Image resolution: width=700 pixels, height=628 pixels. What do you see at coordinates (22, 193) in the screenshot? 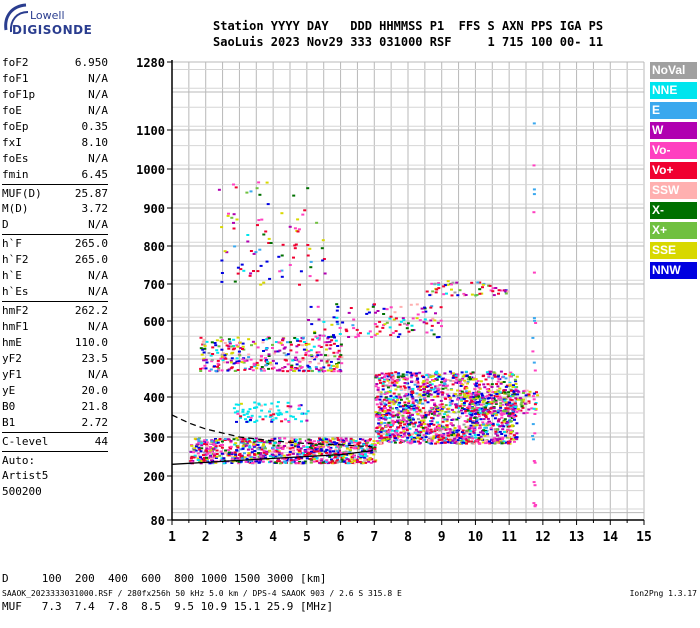
I see `param-name: MUF(D)` at bounding box center [22, 193].